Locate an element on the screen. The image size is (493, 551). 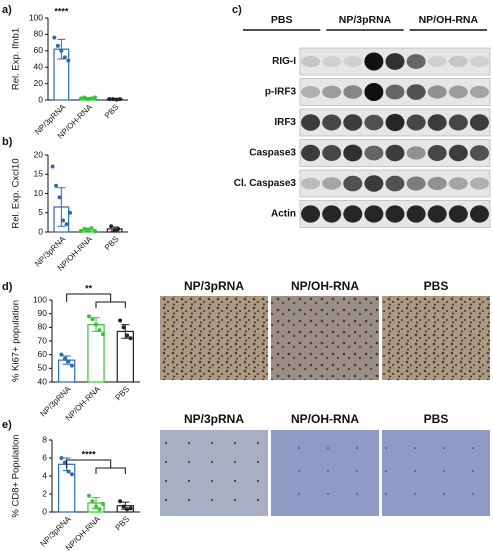
bracket is located at coordinates (96, 300).